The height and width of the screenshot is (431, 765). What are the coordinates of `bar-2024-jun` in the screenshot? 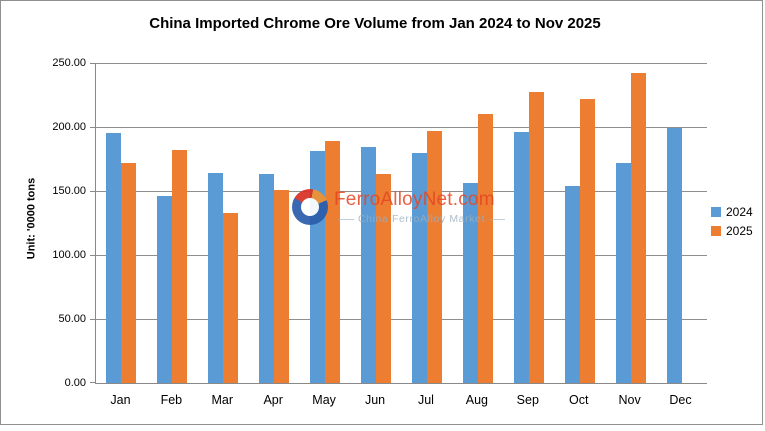 It's located at (369, 265).